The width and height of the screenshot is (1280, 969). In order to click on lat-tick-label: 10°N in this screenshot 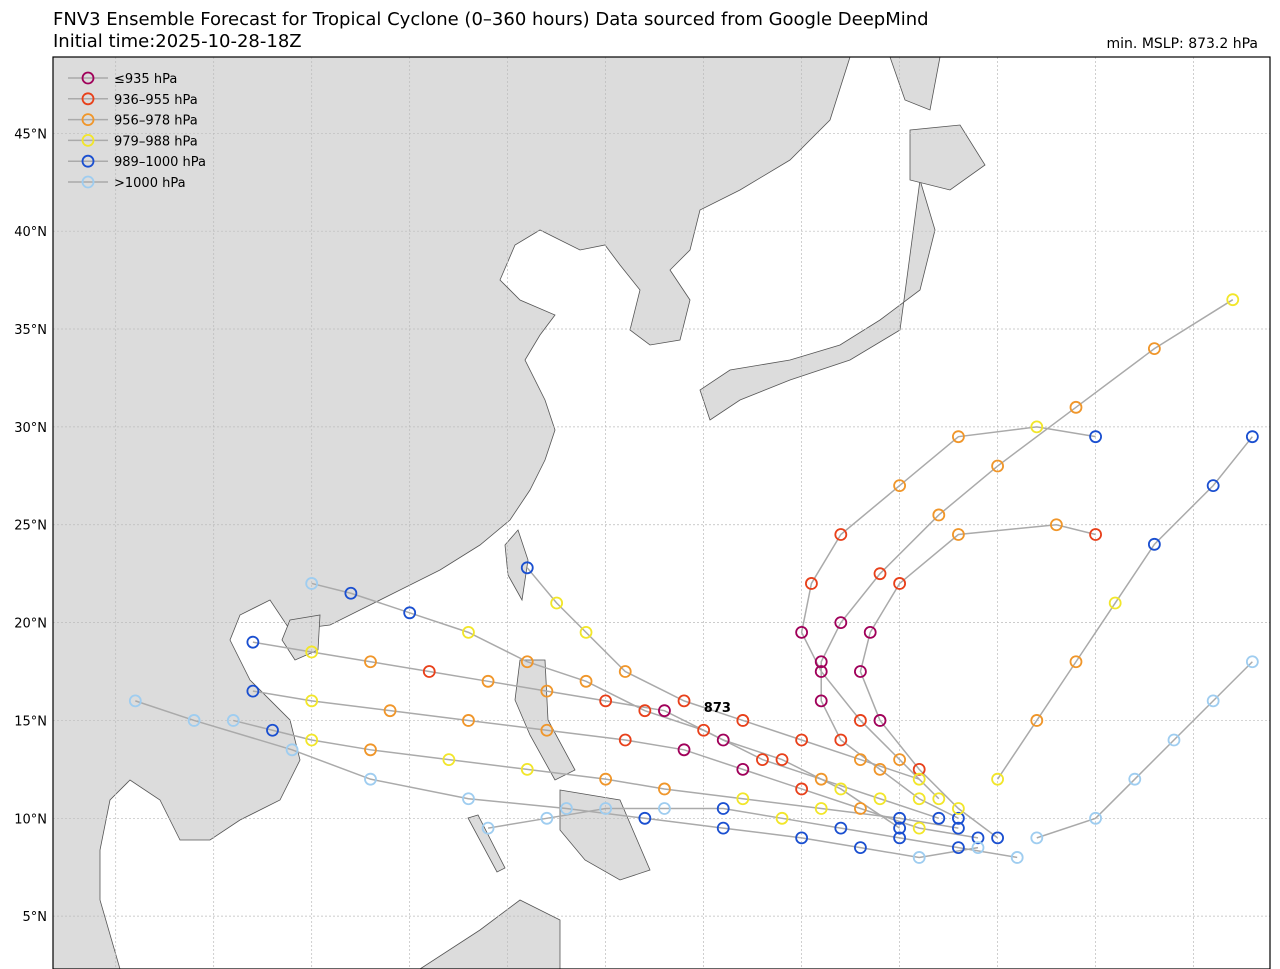, I will do `click(30, 819)`.